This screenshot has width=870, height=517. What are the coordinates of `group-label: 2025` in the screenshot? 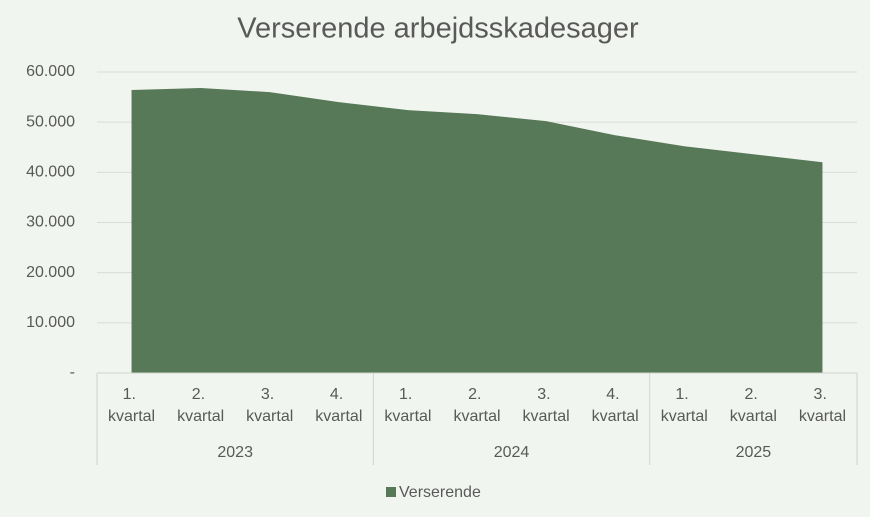 It's located at (754, 452).